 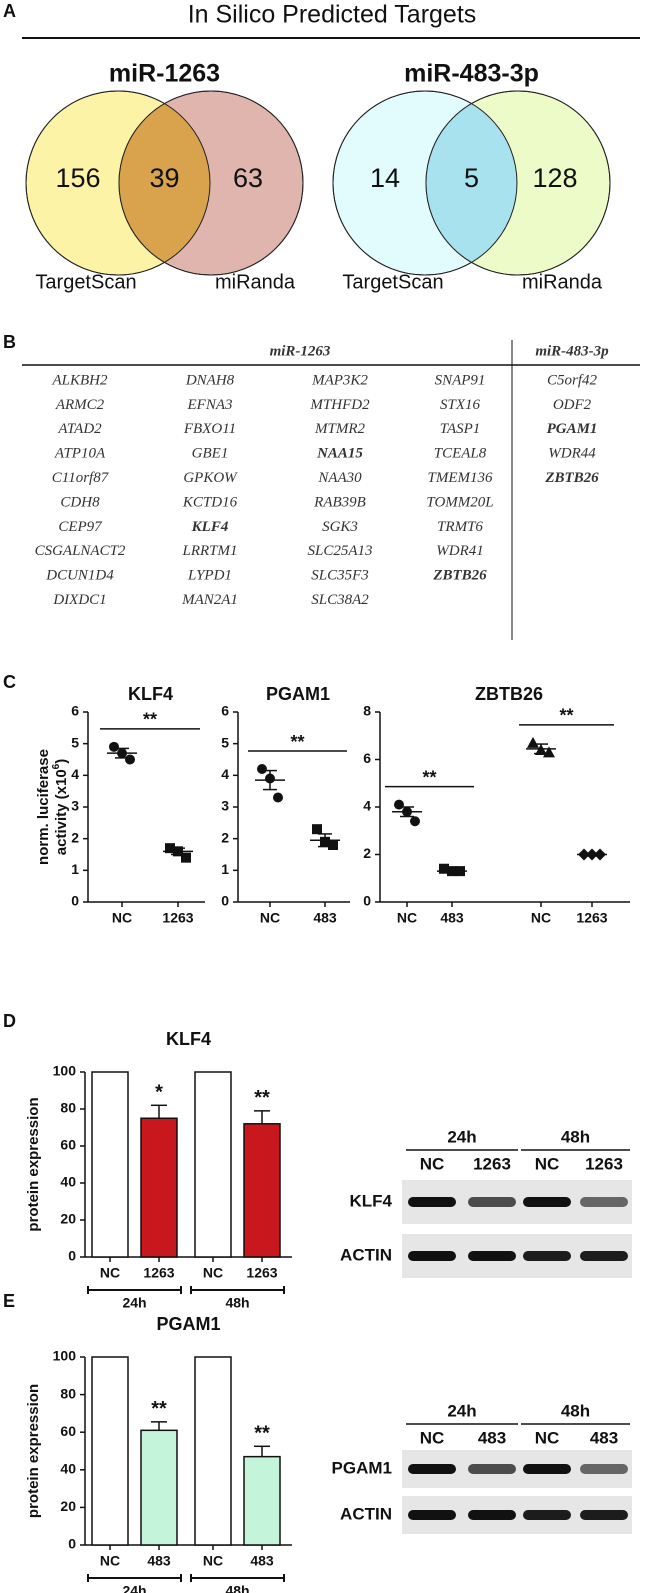 I want to click on gene: SNAP91, so click(x=460, y=380).